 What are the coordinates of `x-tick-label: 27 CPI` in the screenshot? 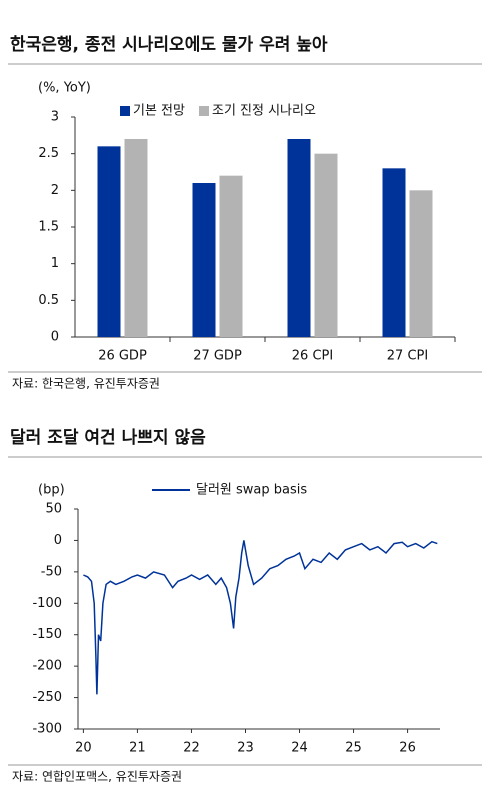 It's located at (407, 356).